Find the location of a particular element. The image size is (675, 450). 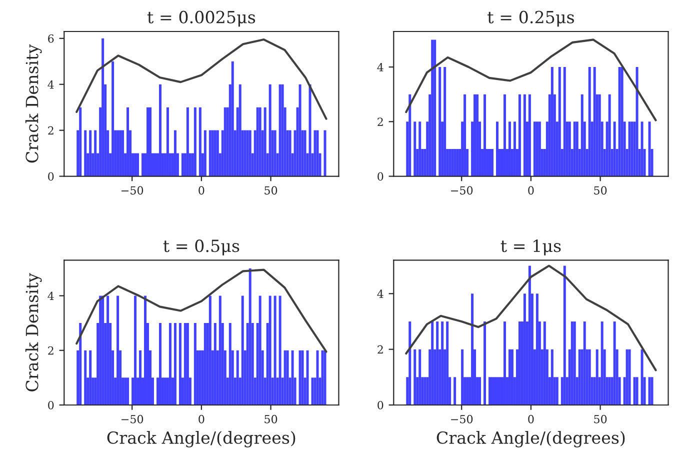

chart-title: t = 0.25μs is located at coordinates (531, 18).